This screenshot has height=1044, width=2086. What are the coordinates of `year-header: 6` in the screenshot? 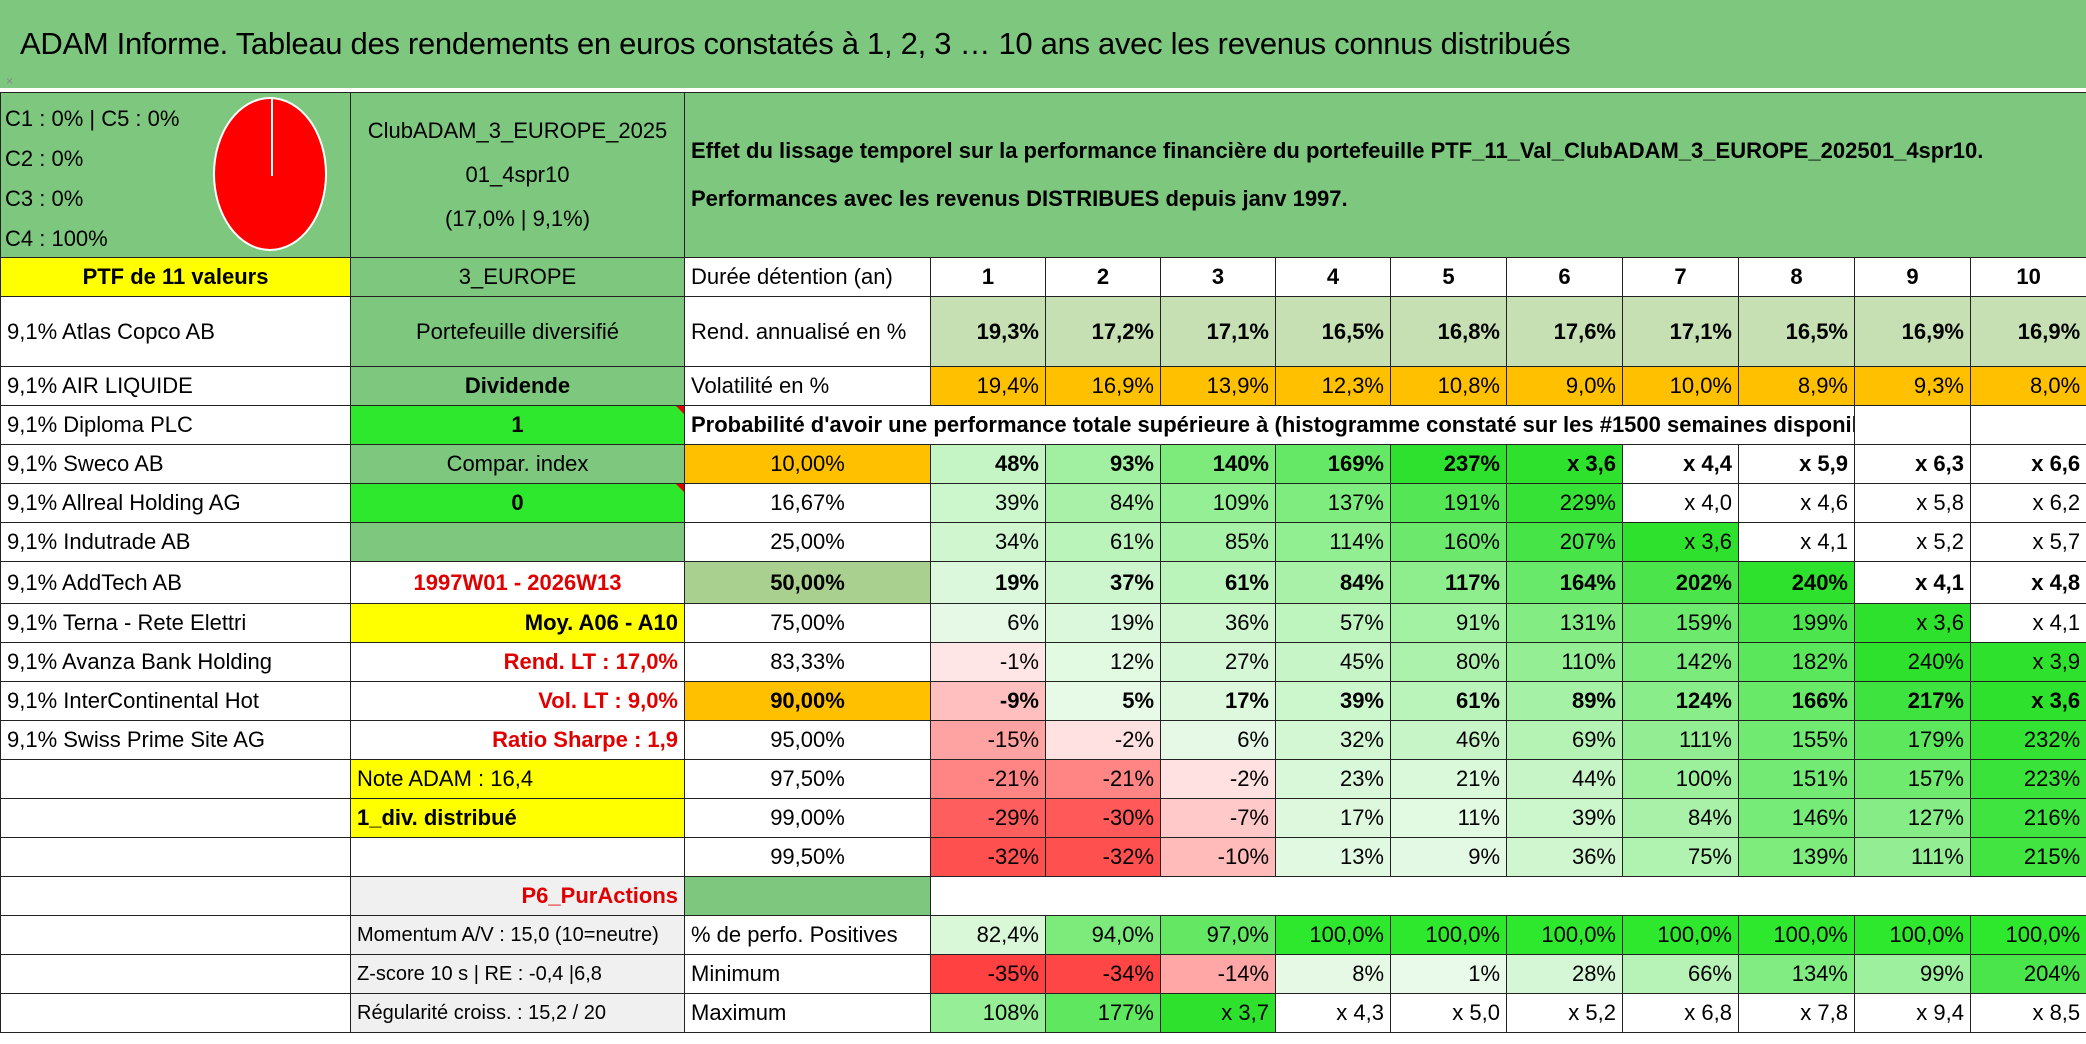 It's located at (1564, 277).